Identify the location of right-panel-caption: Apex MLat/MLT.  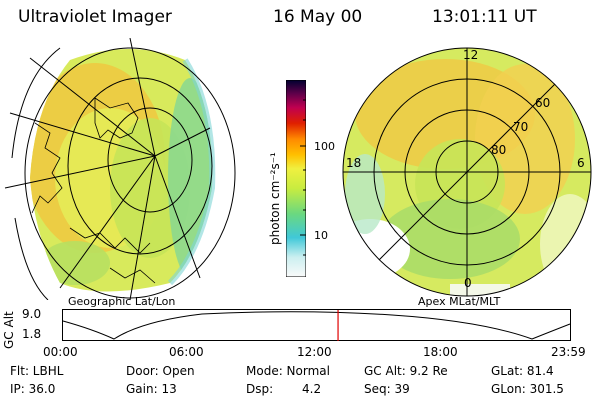
(459, 301).